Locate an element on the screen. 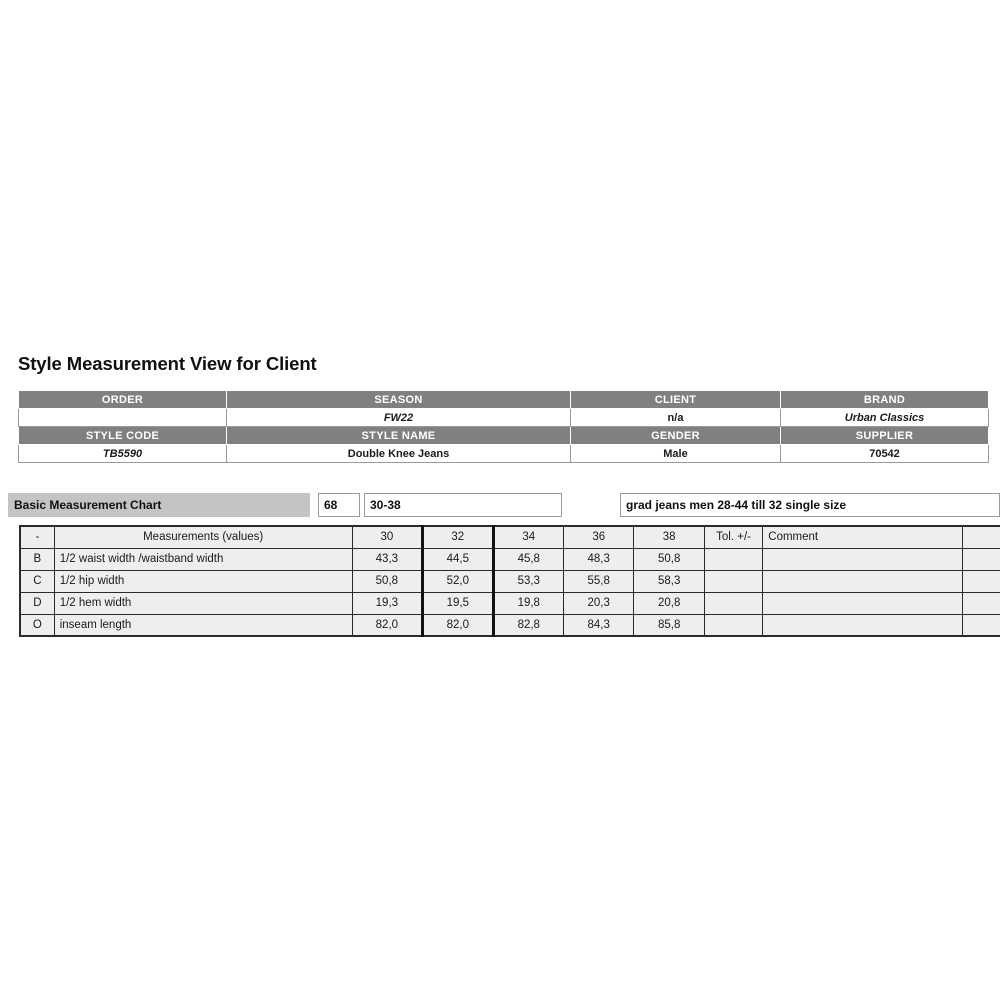 The image size is (1000, 1000). info-value-gender: Male is located at coordinates (675, 453).